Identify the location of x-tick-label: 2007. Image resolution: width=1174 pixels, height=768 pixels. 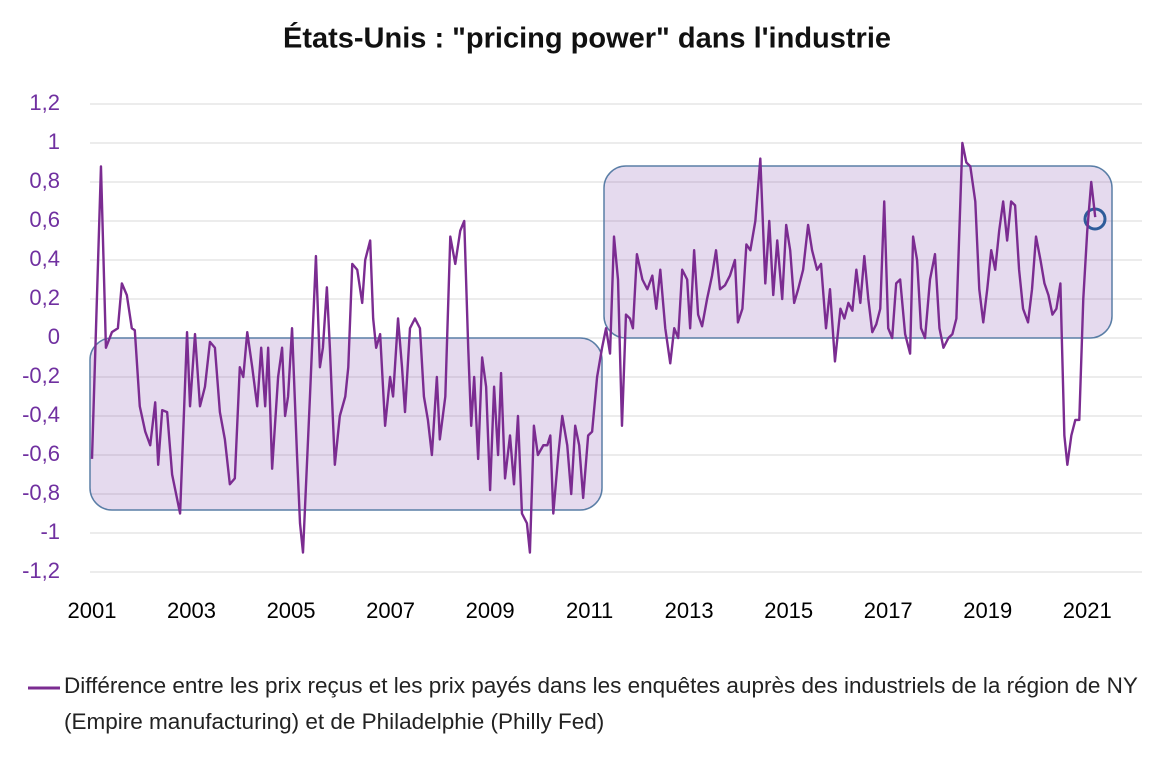
(390, 610).